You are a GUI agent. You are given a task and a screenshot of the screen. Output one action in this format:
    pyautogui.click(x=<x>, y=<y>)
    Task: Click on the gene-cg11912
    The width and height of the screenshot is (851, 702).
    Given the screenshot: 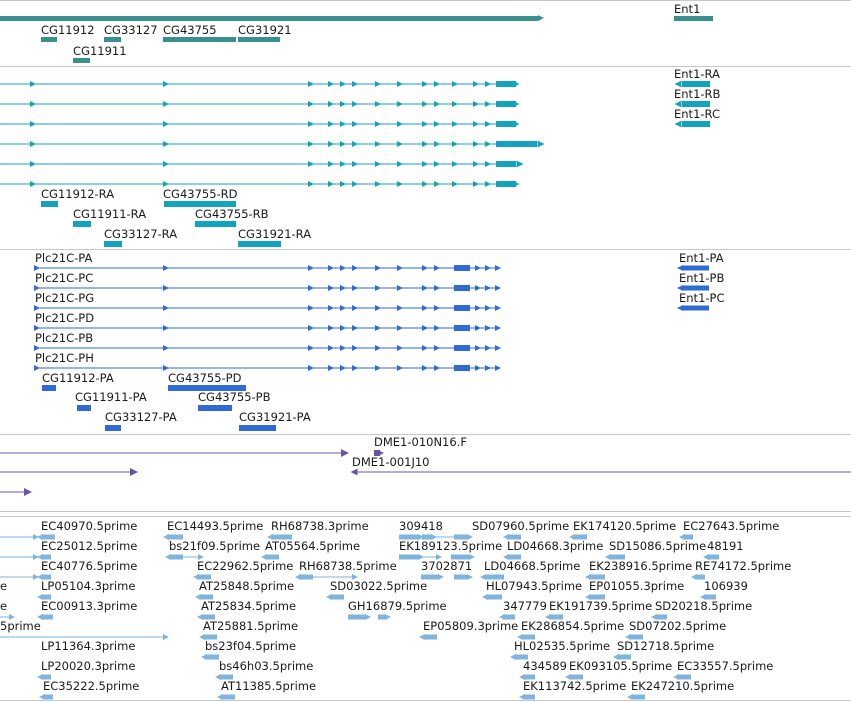 What is the action you would take?
    pyautogui.click(x=49, y=39)
    